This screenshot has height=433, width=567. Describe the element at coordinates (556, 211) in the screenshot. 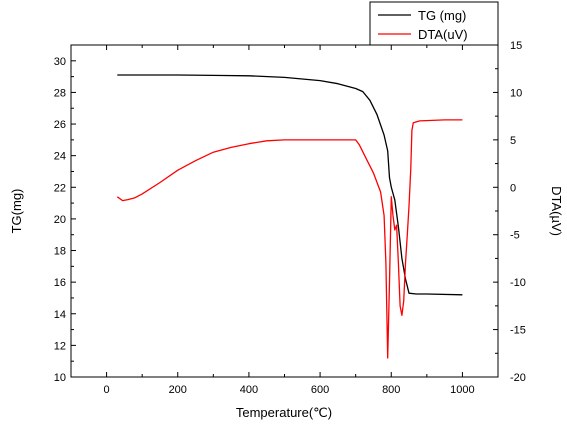

I see `y-axis-right-title: DTA(µV)` at that location.